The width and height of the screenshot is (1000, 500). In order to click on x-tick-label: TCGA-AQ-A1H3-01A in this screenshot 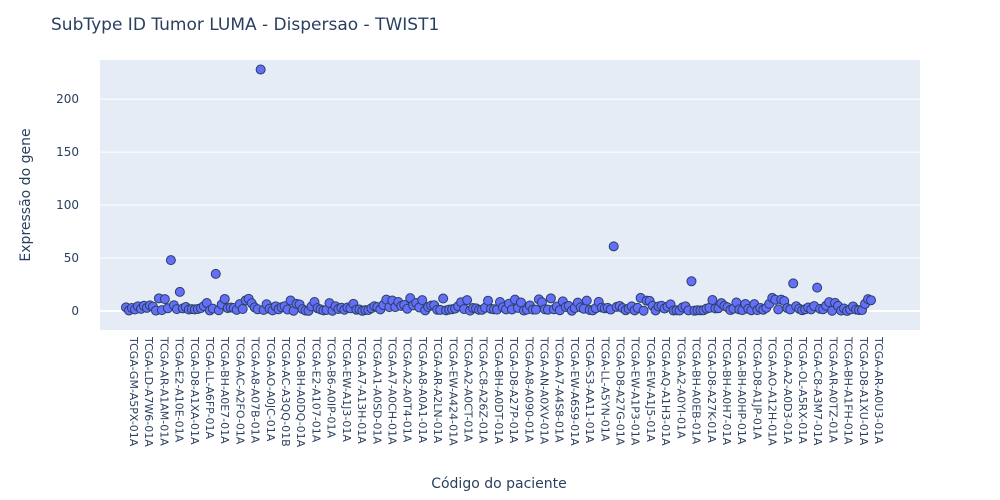, I will do `click(665, 391)`.